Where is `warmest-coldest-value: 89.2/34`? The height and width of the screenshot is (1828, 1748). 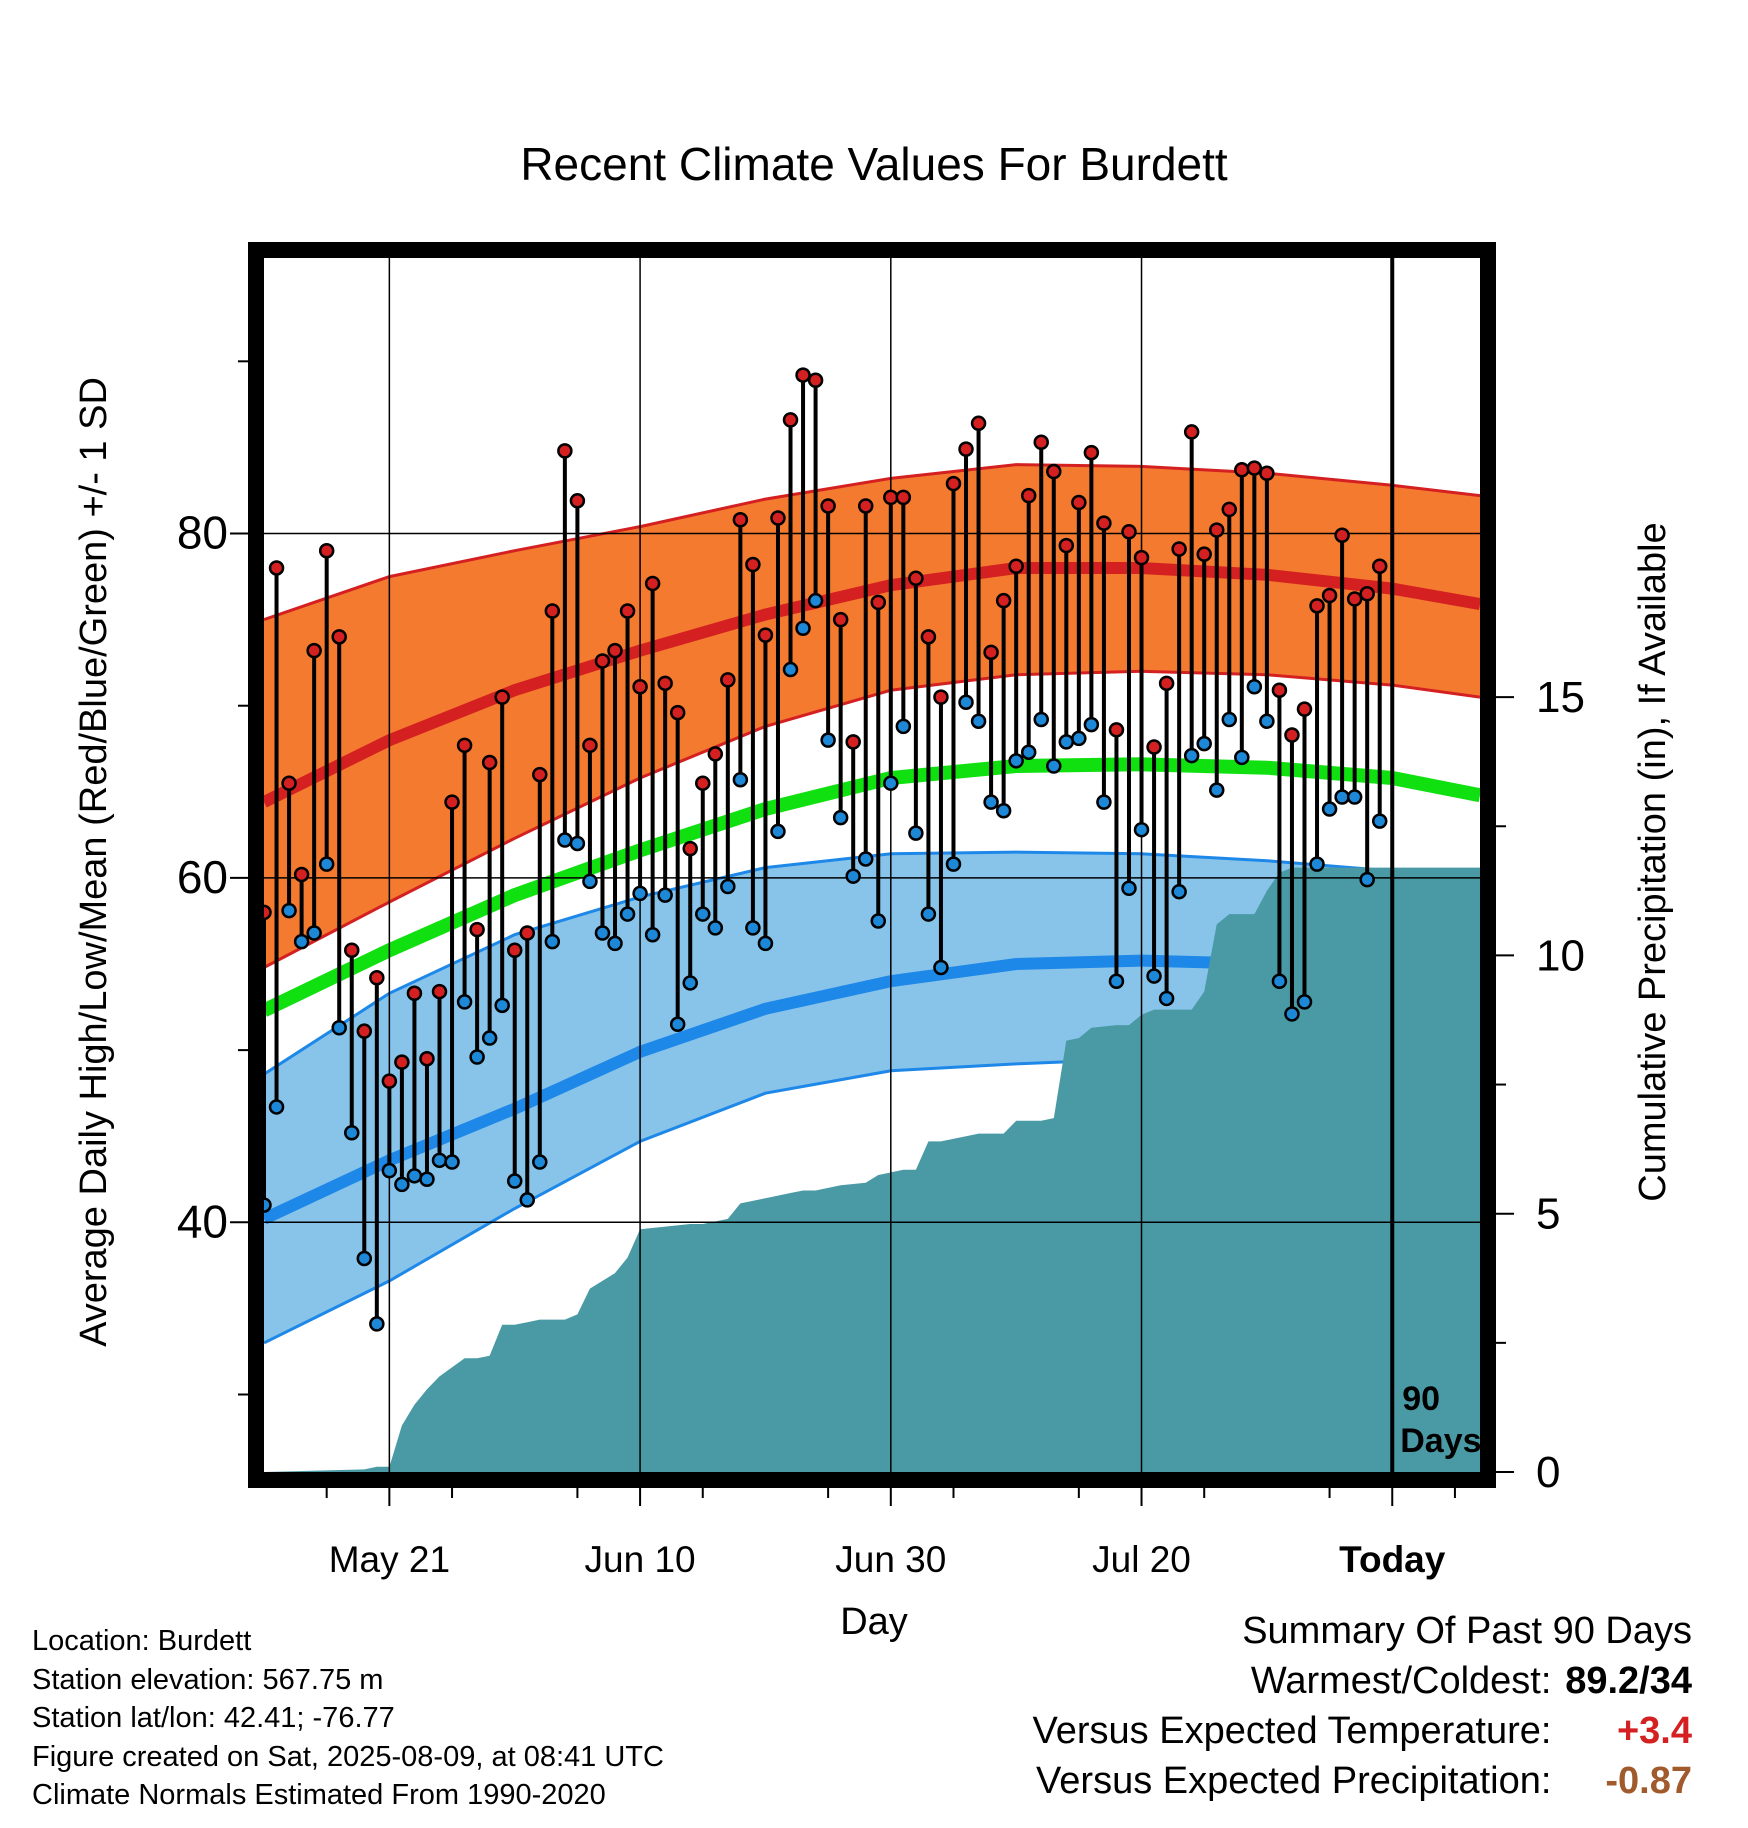 warmest-coldest-value: 89.2/34 is located at coordinates (1628, 1681).